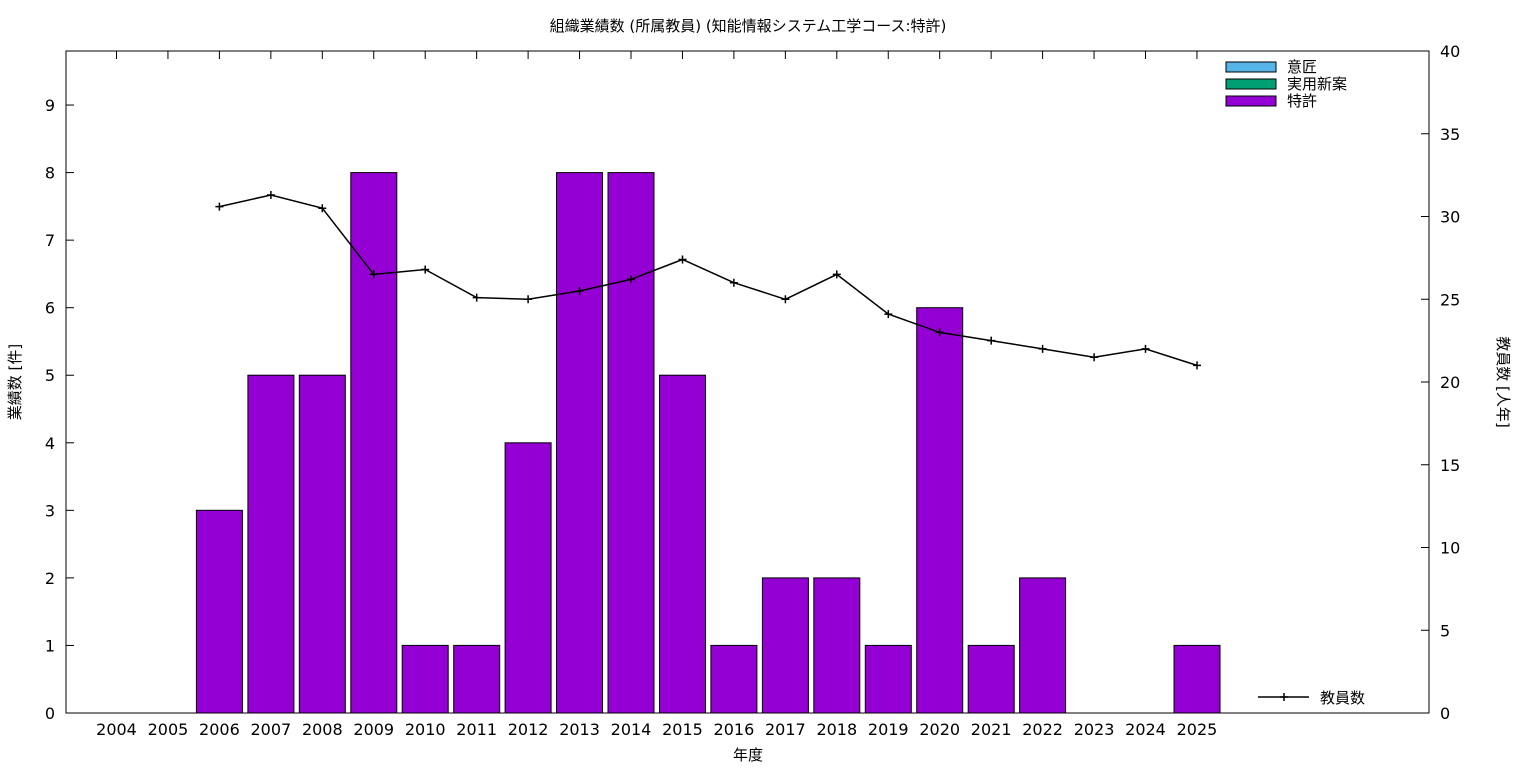 Image resolution: width=1536 pixels, height=768 pixels. I want to click on y-tick-label: 2, so click(50, 578).